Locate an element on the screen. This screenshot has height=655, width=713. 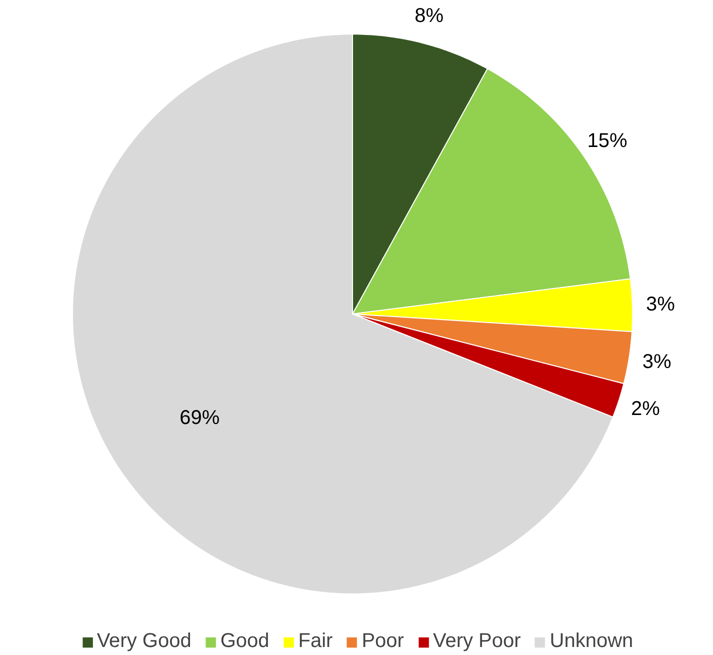
legend-label: Unknown is located at coordinates (592, 641).